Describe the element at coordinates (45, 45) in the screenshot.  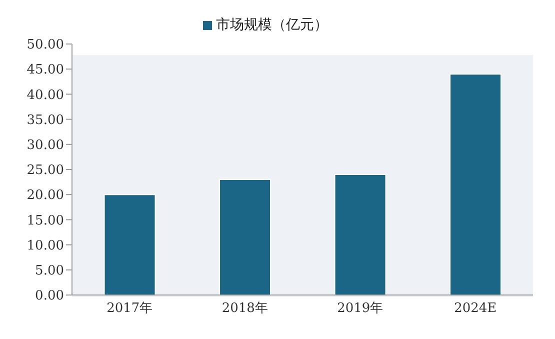
I see `y-tick-label: 50.00` at that location.